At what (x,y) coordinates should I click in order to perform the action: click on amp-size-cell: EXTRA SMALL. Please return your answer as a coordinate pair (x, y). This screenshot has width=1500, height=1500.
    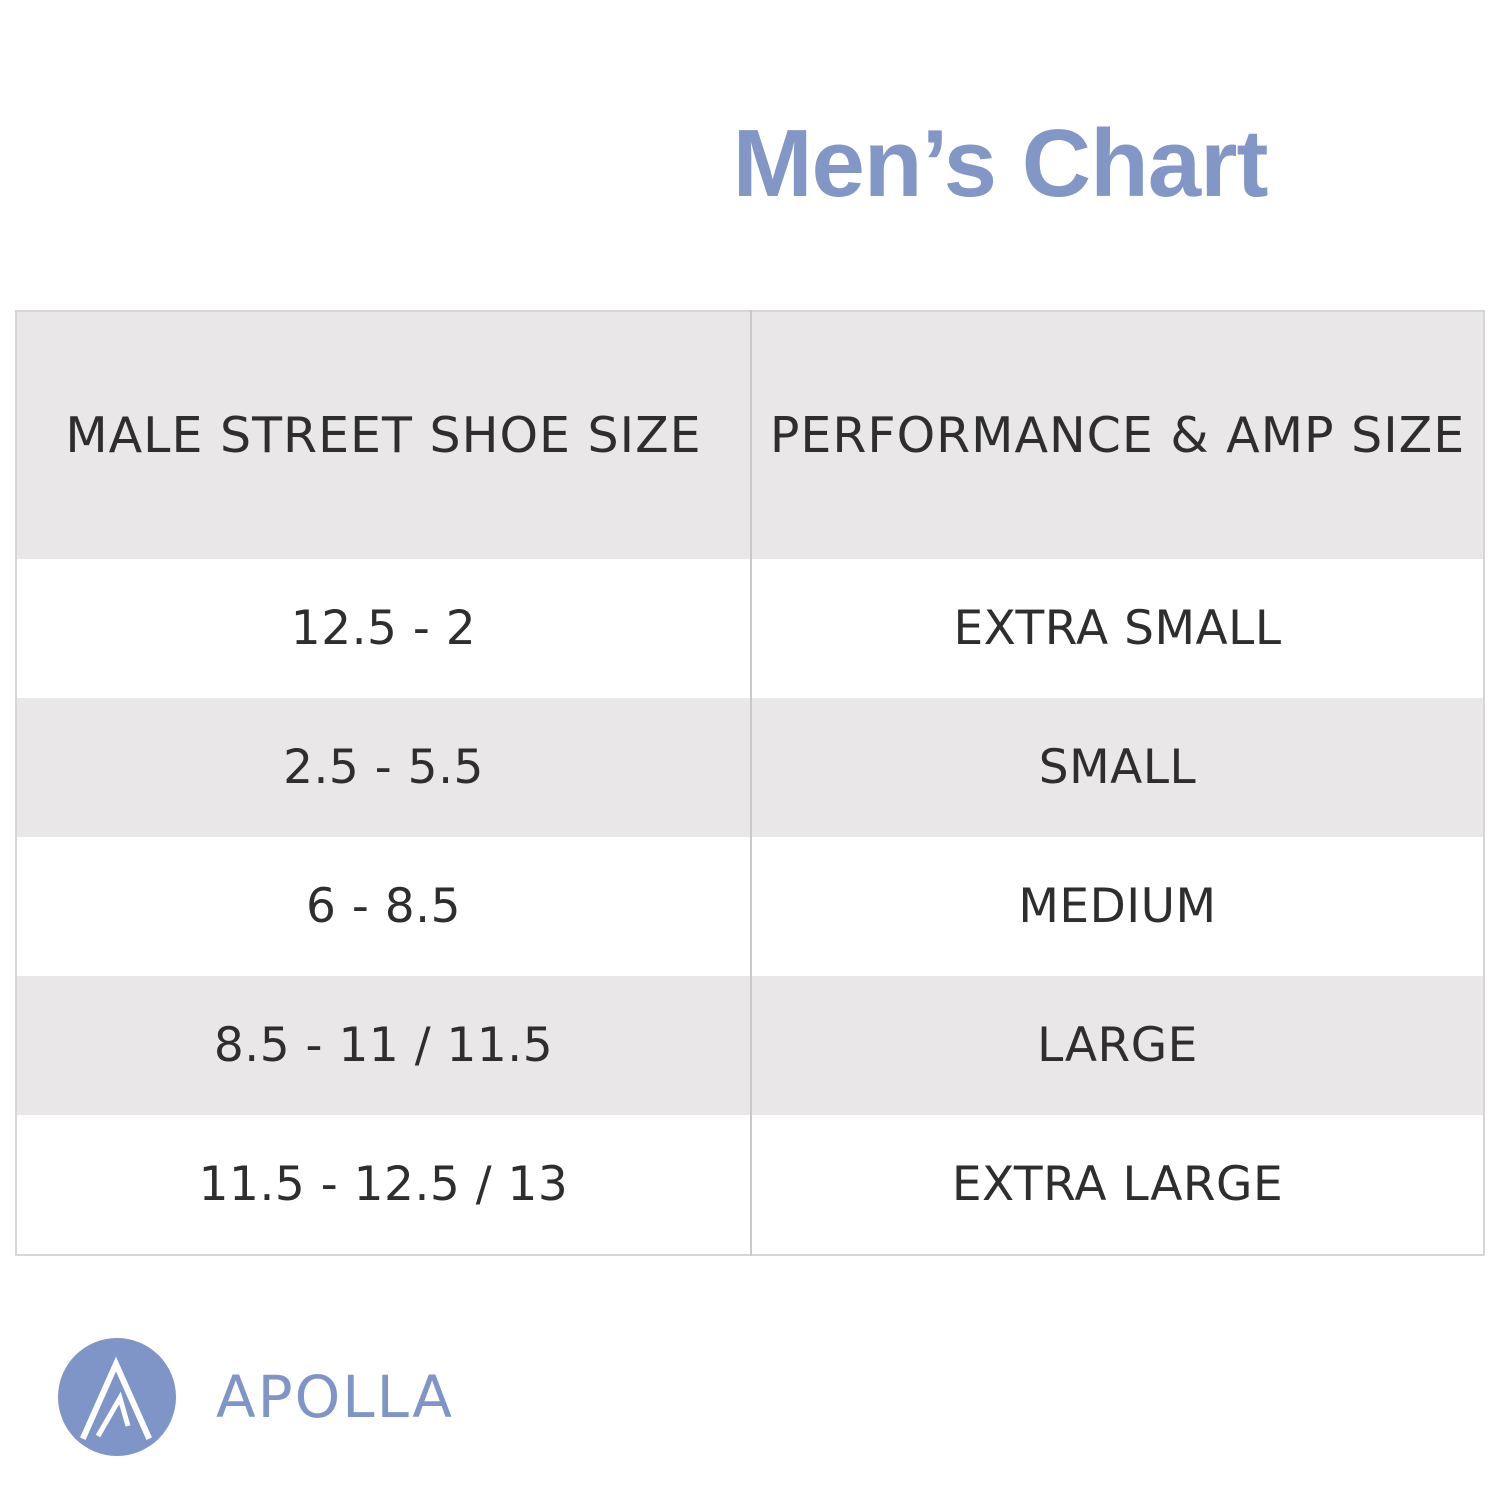
    Looking at the image, I should click on (1117, 628).